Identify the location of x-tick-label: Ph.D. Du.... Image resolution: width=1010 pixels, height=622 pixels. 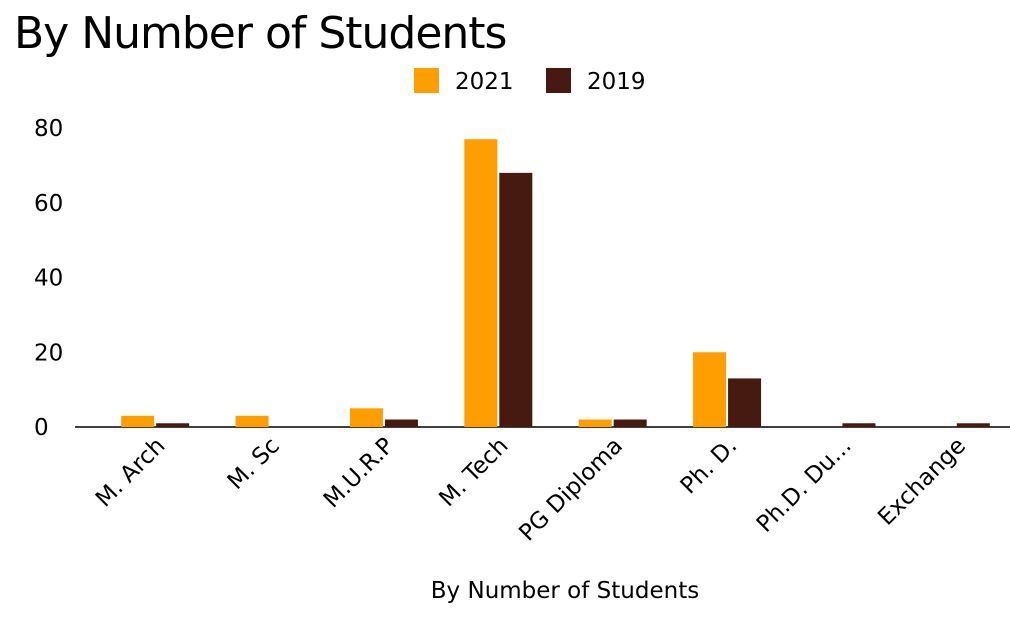
(804, 485).